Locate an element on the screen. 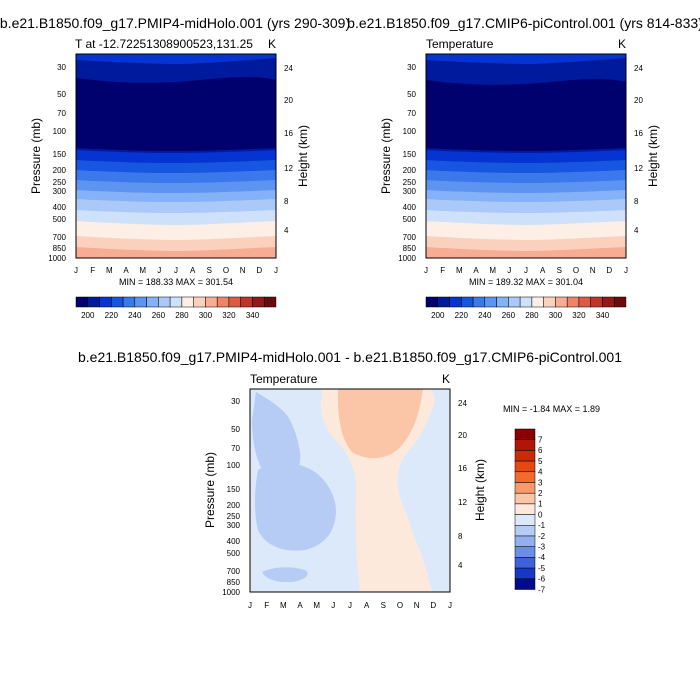  panel-1-xticks: J F M A M J J A S O N D J is located at coordinates (176, 270).